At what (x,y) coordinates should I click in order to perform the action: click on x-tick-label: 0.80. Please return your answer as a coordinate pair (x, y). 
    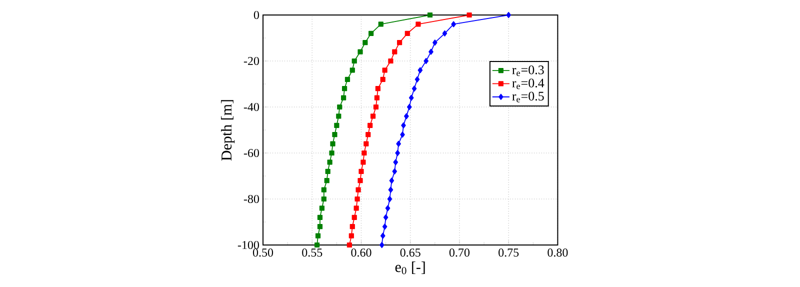
    Looking at the image, I should click on (558, 252).